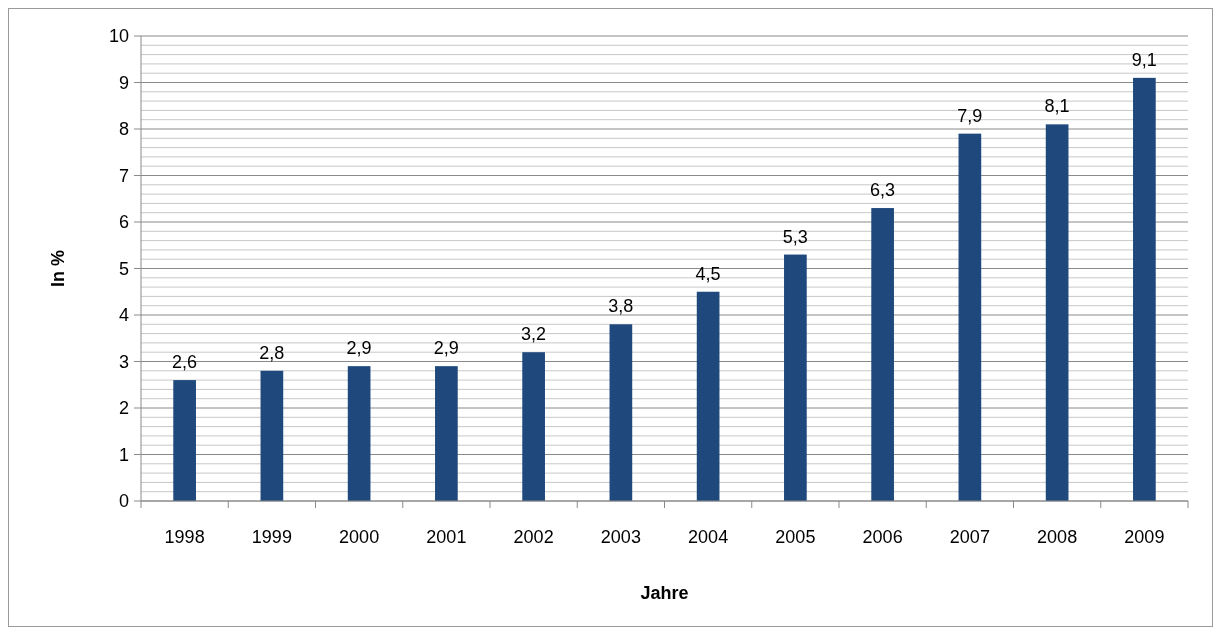 The width and height of the screenshot is (1221, 635). What do you see at coordinates (184, 537) in the screenshot?
I see `x-tick-label: 1998` at bounding box center [184, 537].